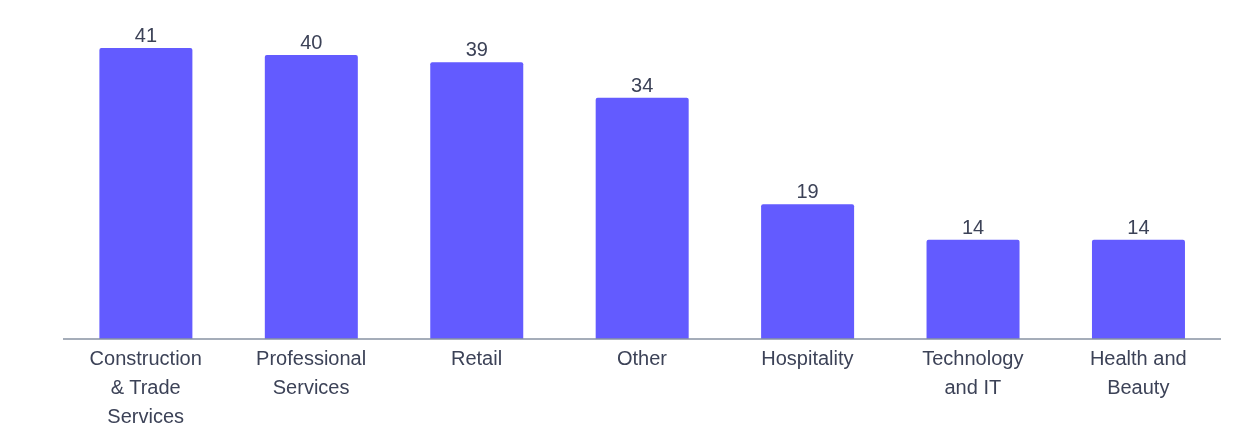 This screenshot has height=435, width=1249. I want to click on data-label: 41, so click(146, 35).